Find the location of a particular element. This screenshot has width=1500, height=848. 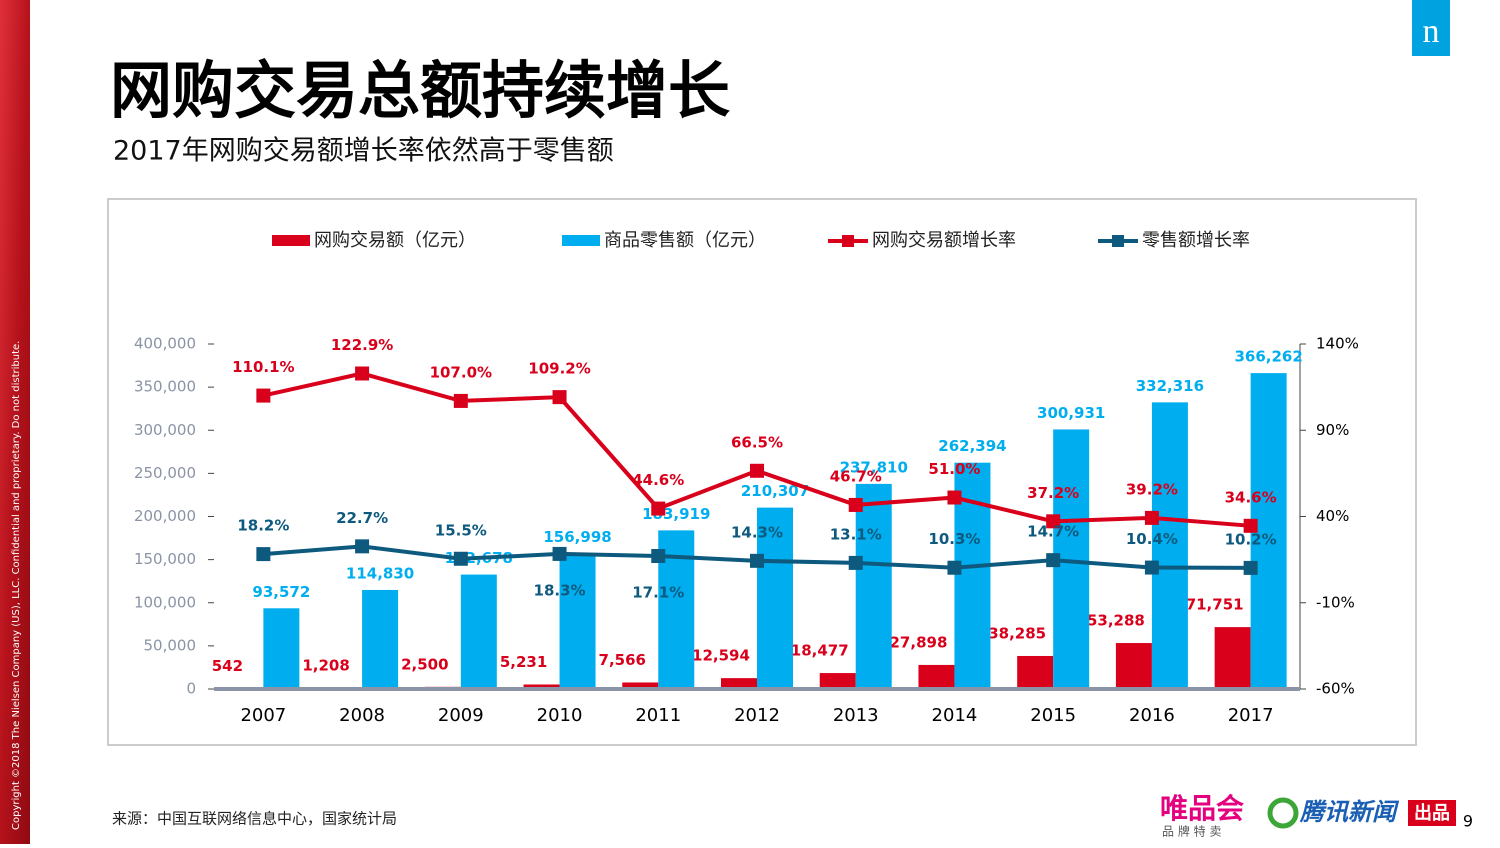

point-label: 44.6% is located at coordinates (658, 480).